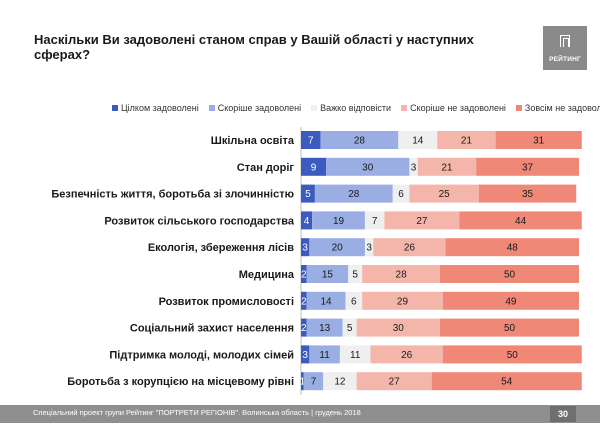 Image resolution: width=600 pixels, height=429 pixels. I want to click on data-label: 25, so click(445, 194).